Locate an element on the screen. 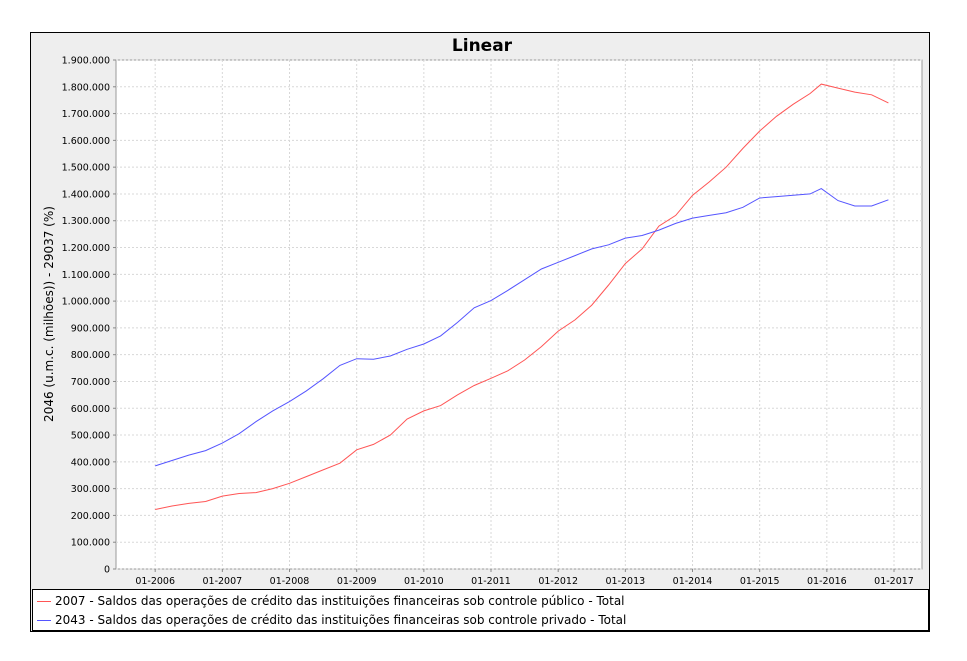 The image size is (967, 661). y-tick-label: 1.300.000 is located at coordinates (86, 221).